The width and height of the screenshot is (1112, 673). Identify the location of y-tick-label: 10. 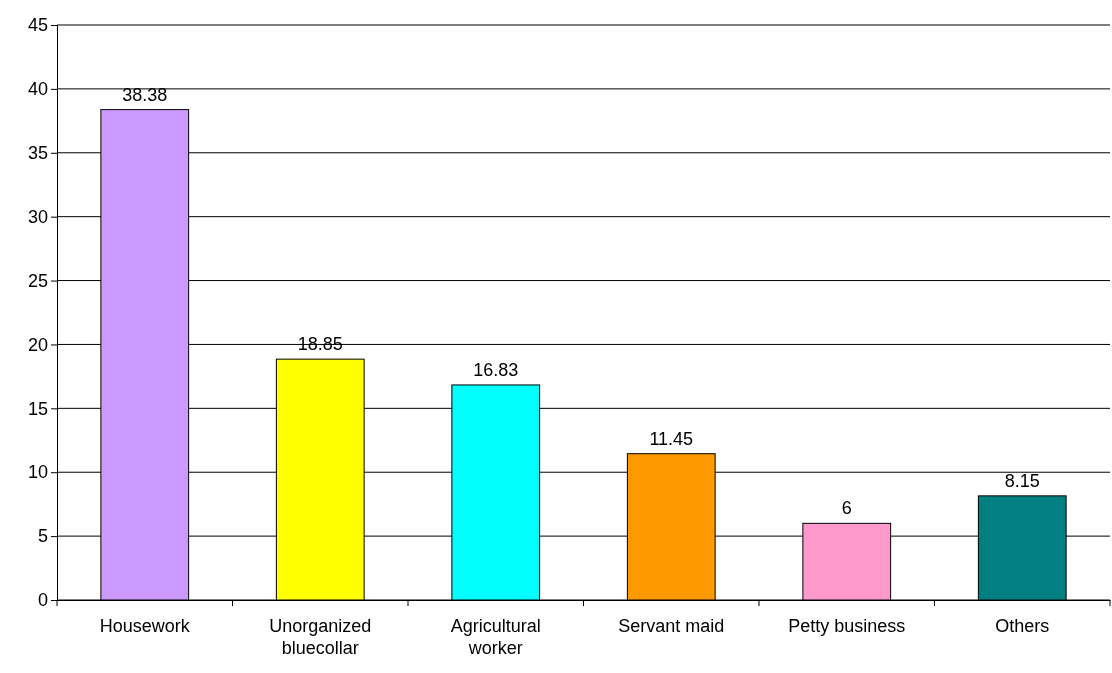
(37, 472).